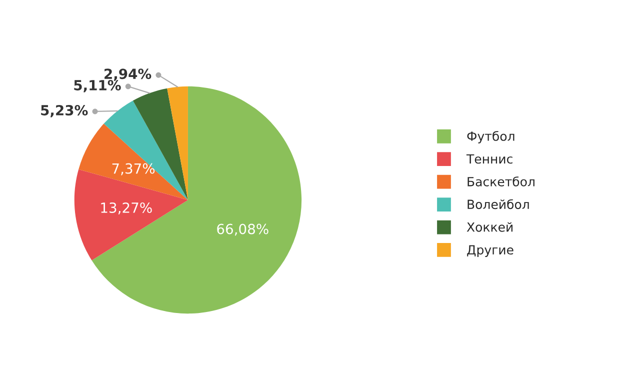 This screenshot has height=388, width=618. I want to click on legend-label: Другие, so click(490, 251).